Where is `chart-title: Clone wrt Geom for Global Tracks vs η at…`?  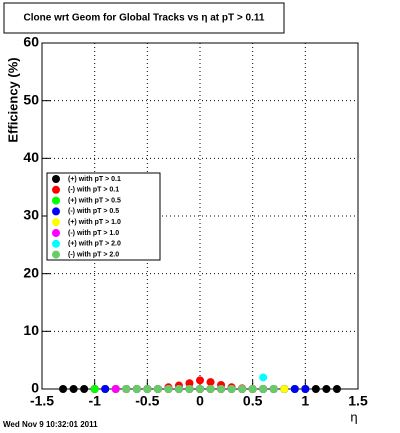 chart-title: Clone wrt Geom for Global Tracks vs η at… is located at coordinates (144, 18).